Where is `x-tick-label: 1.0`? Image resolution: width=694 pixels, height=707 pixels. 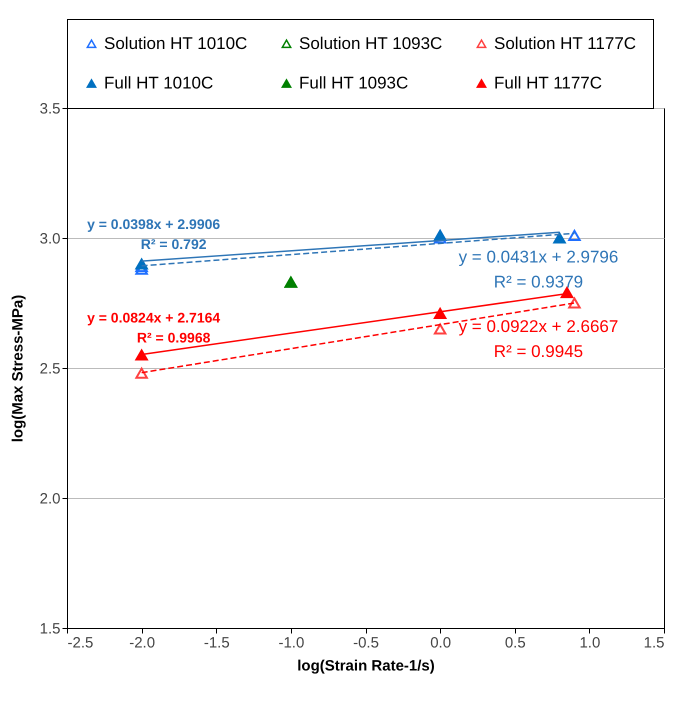 x-tick-label: 1.0 is located at coordinates (589, 643).